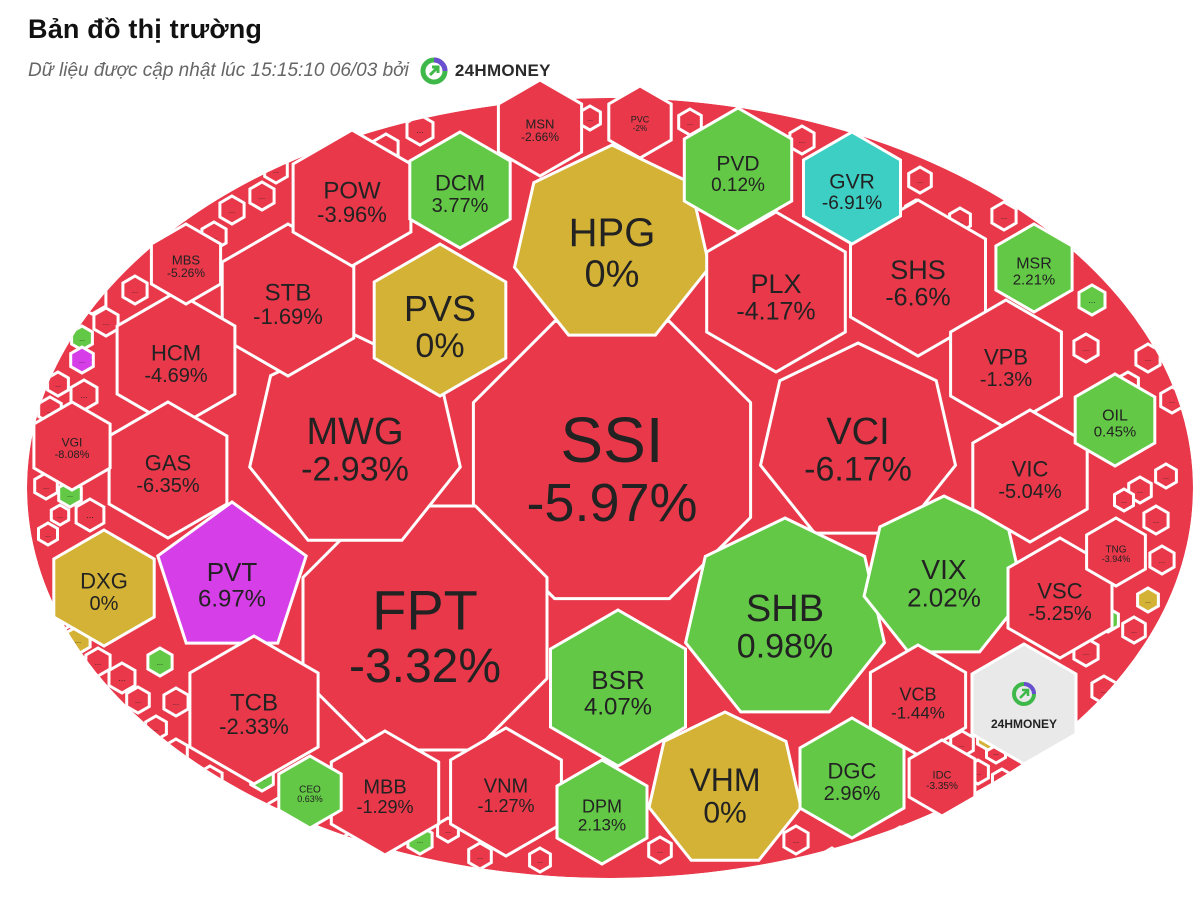 This screenshot has height=903, width=1200. What do you see at coordinates (288, 300) in the screenshot?
I see `stock-tile-stb: STB-1.69%` at bounding box center [288, 300].